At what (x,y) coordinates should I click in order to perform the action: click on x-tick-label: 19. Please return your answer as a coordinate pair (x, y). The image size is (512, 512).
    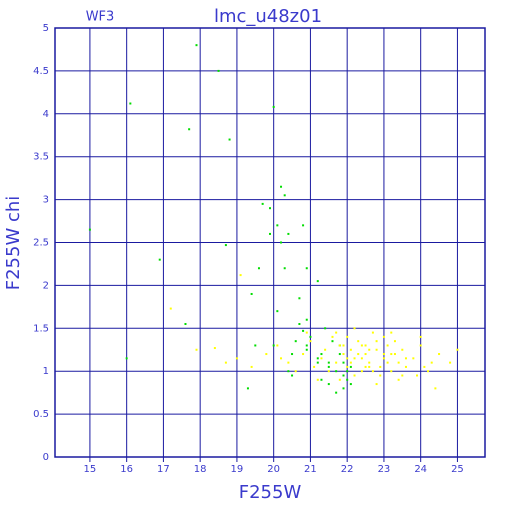
    Looking at the image, I should click on (237, 469).